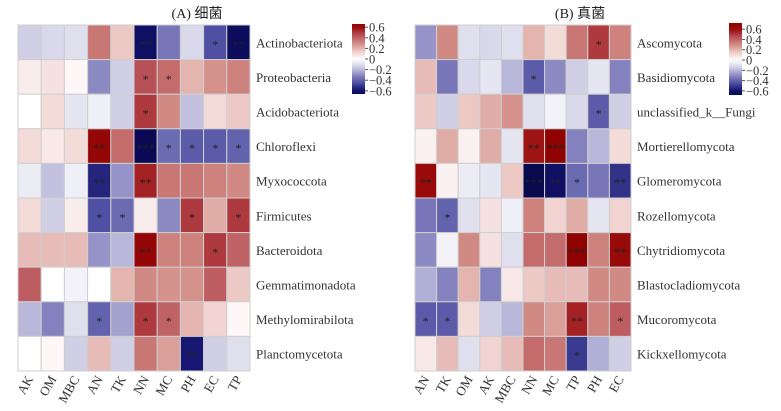 This screenshot has height=411, width=781. I want to click on colorbar-tick-label: 0, so click(372, 60).